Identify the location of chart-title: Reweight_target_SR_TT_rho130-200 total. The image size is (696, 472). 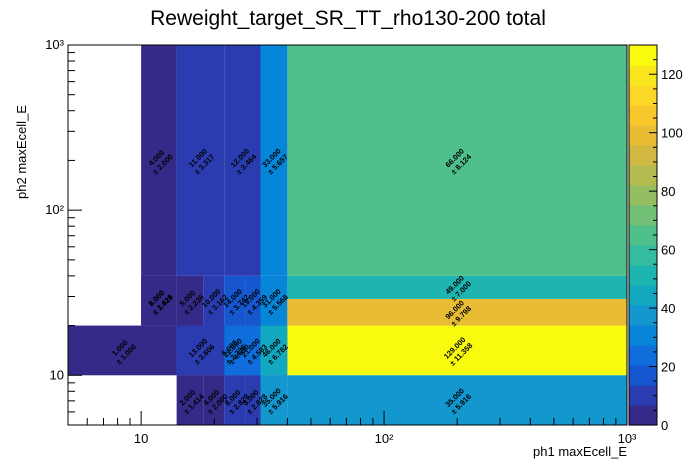
(348, 18).